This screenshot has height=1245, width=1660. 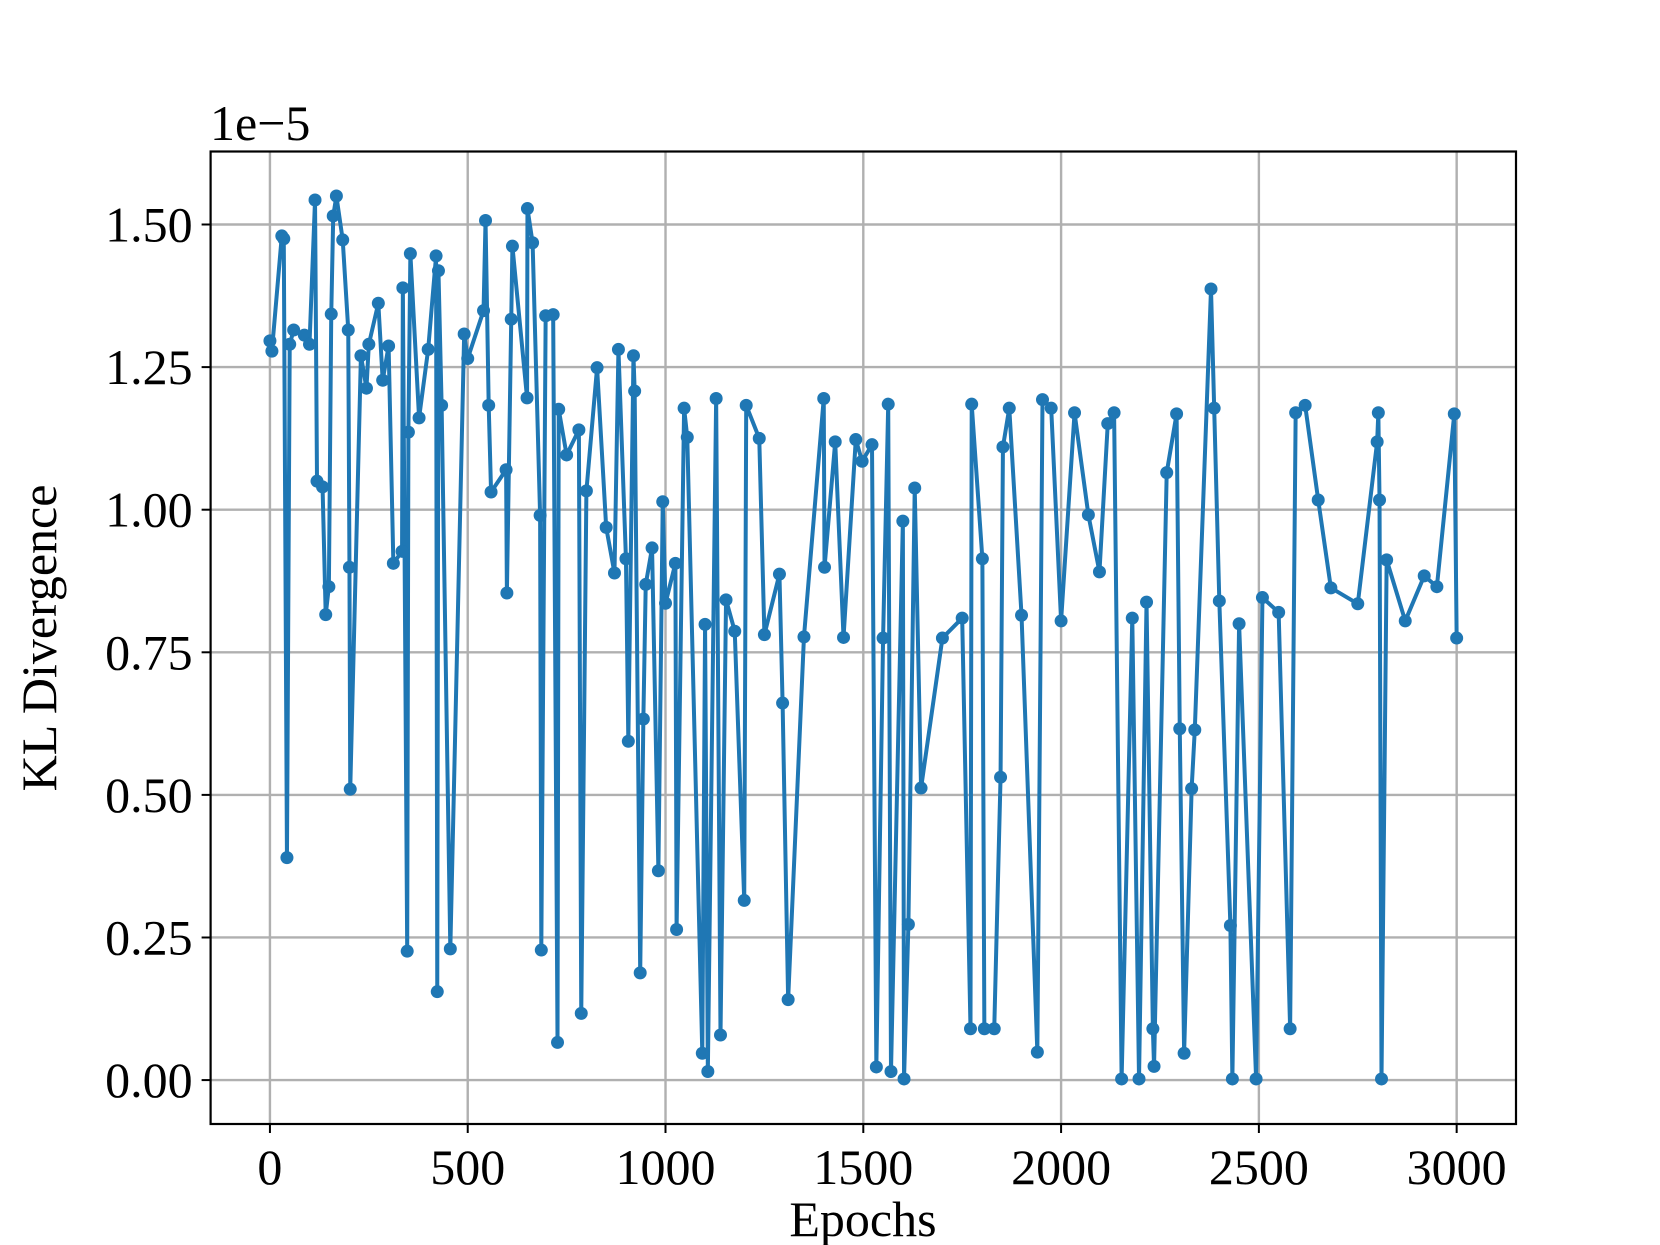 I want to click on y-tick-label: 0.00, so click(x=149, y=1080).